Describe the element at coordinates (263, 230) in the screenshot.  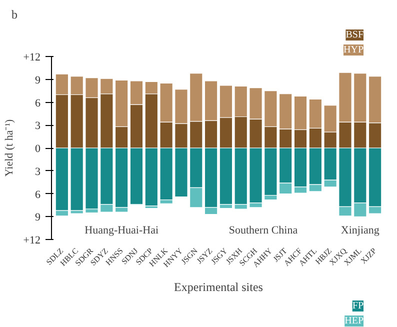
I see `annotation: Southern China` at that location.